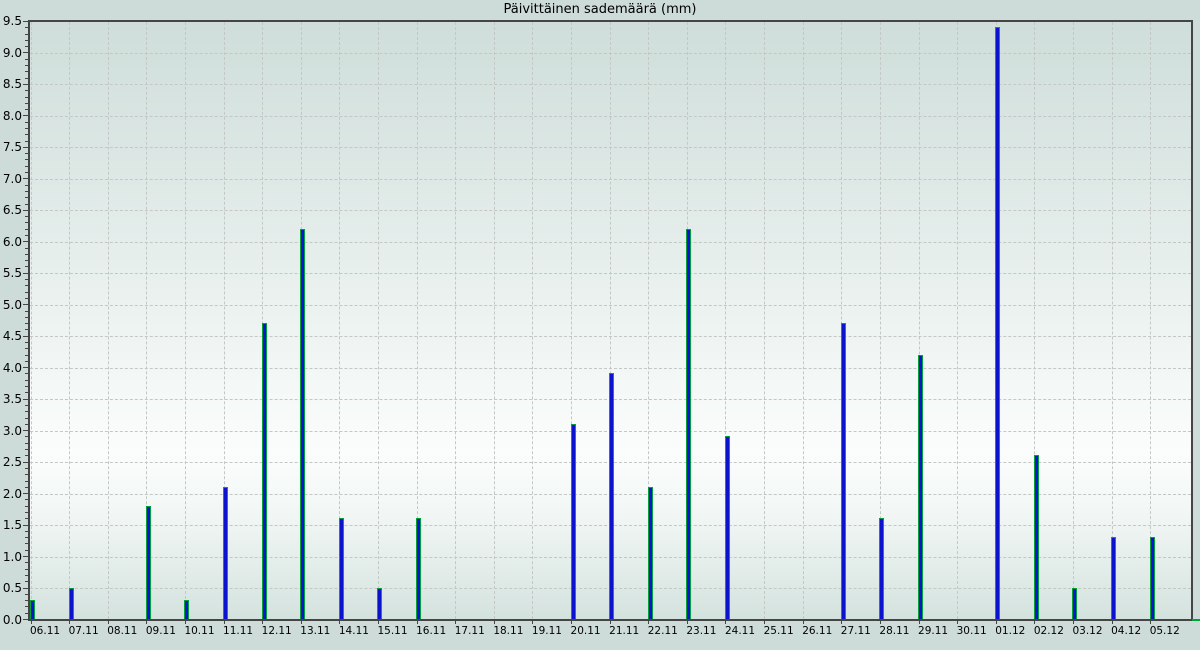 Image resolution: width=1200 pixels, height=650 pixels. What do you see at coordinates (341, 568) in the screenshot?
I see `bar-14.11` at bounding box center [341, 568].